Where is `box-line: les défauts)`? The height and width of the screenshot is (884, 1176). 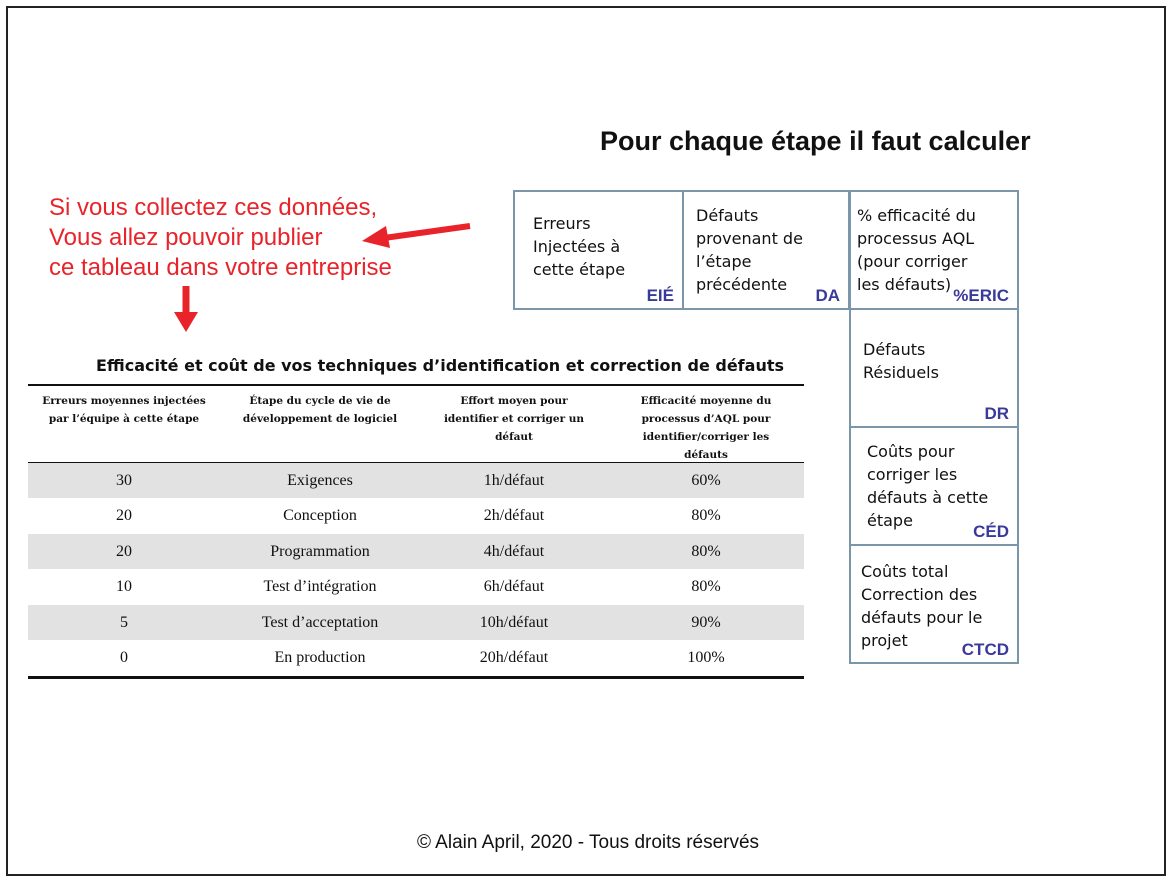 box-line: les défauts) is located at coordinates (904, 284).